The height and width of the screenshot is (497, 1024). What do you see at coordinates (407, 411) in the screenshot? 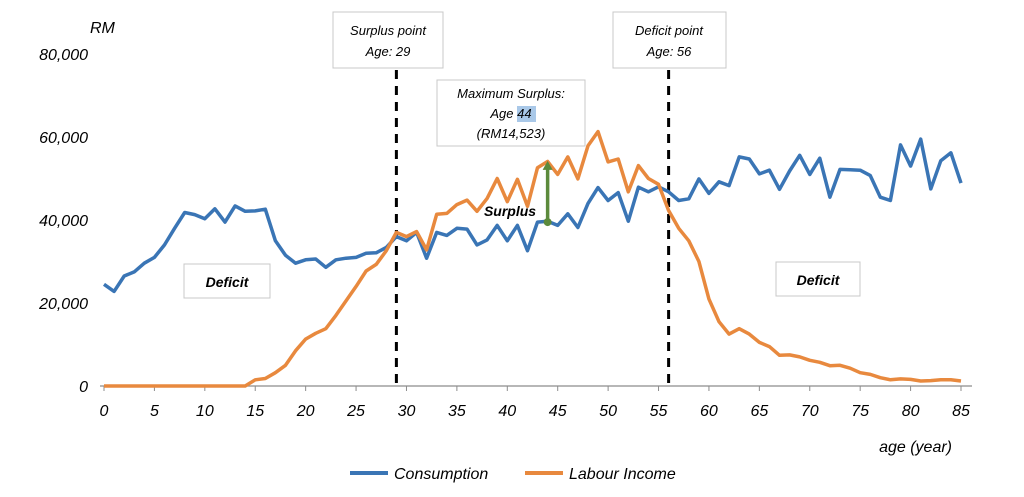
I see `x-tick-label: 30` at bounding box center [407, 411].